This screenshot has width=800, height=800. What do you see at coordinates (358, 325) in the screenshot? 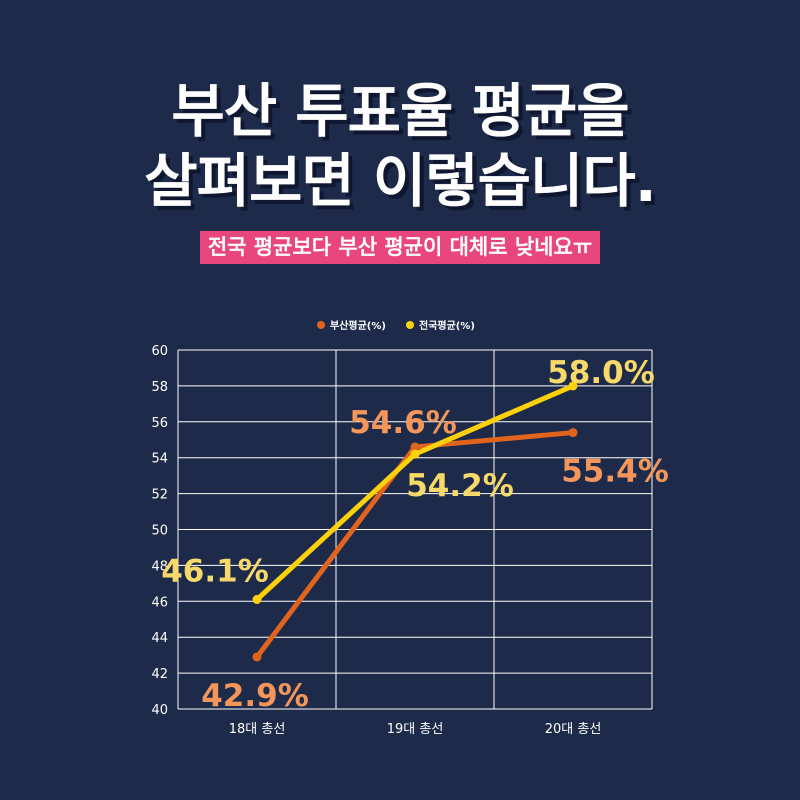
I see `legend-label: 부산평균(%)` at bounding box center [358, 325].